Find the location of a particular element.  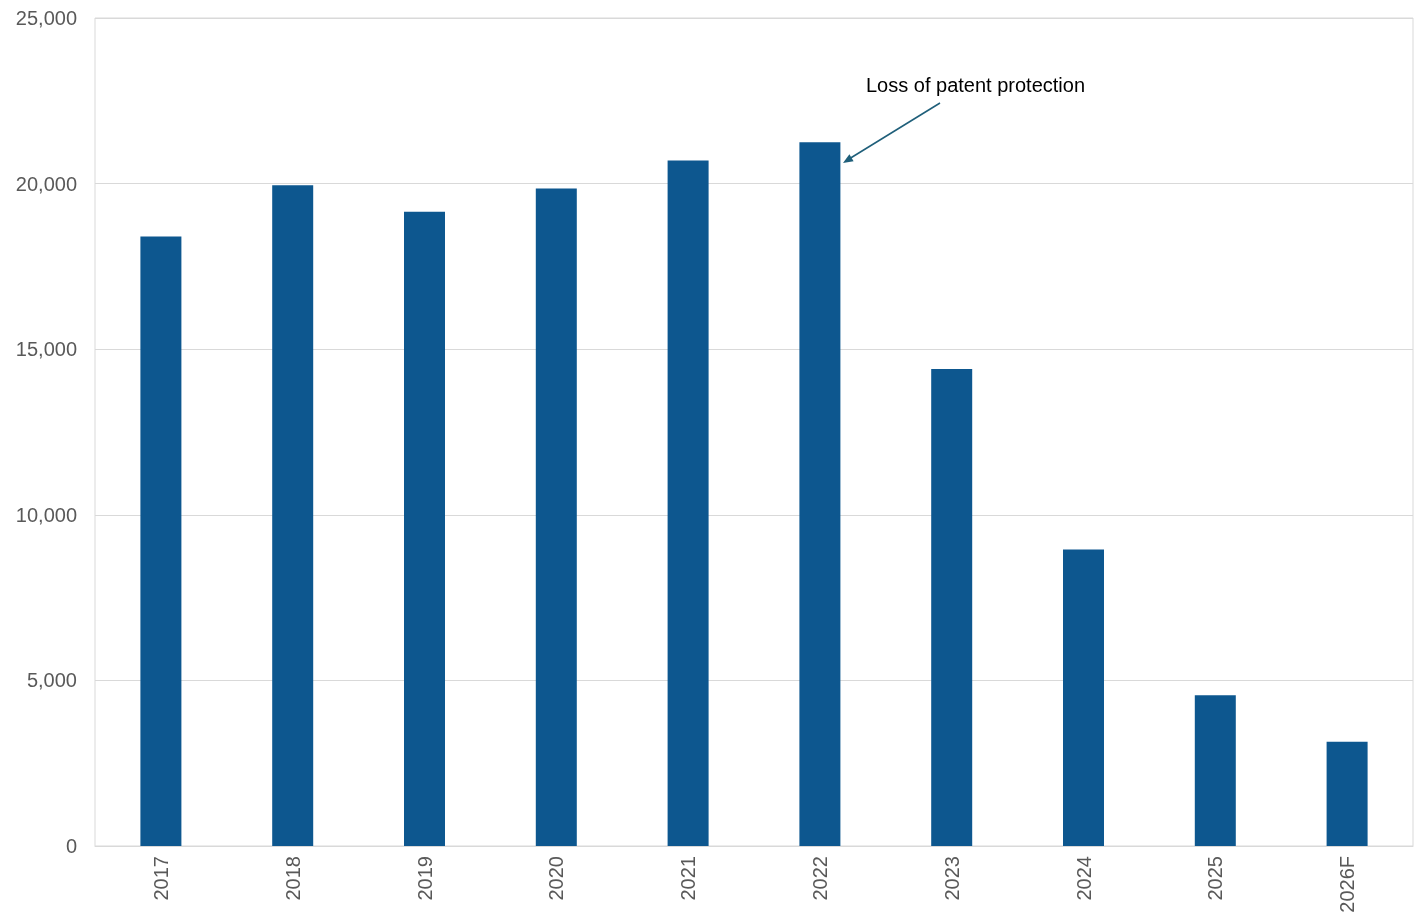

x-tick-label: 2023 is located at coordinates (951, 878).